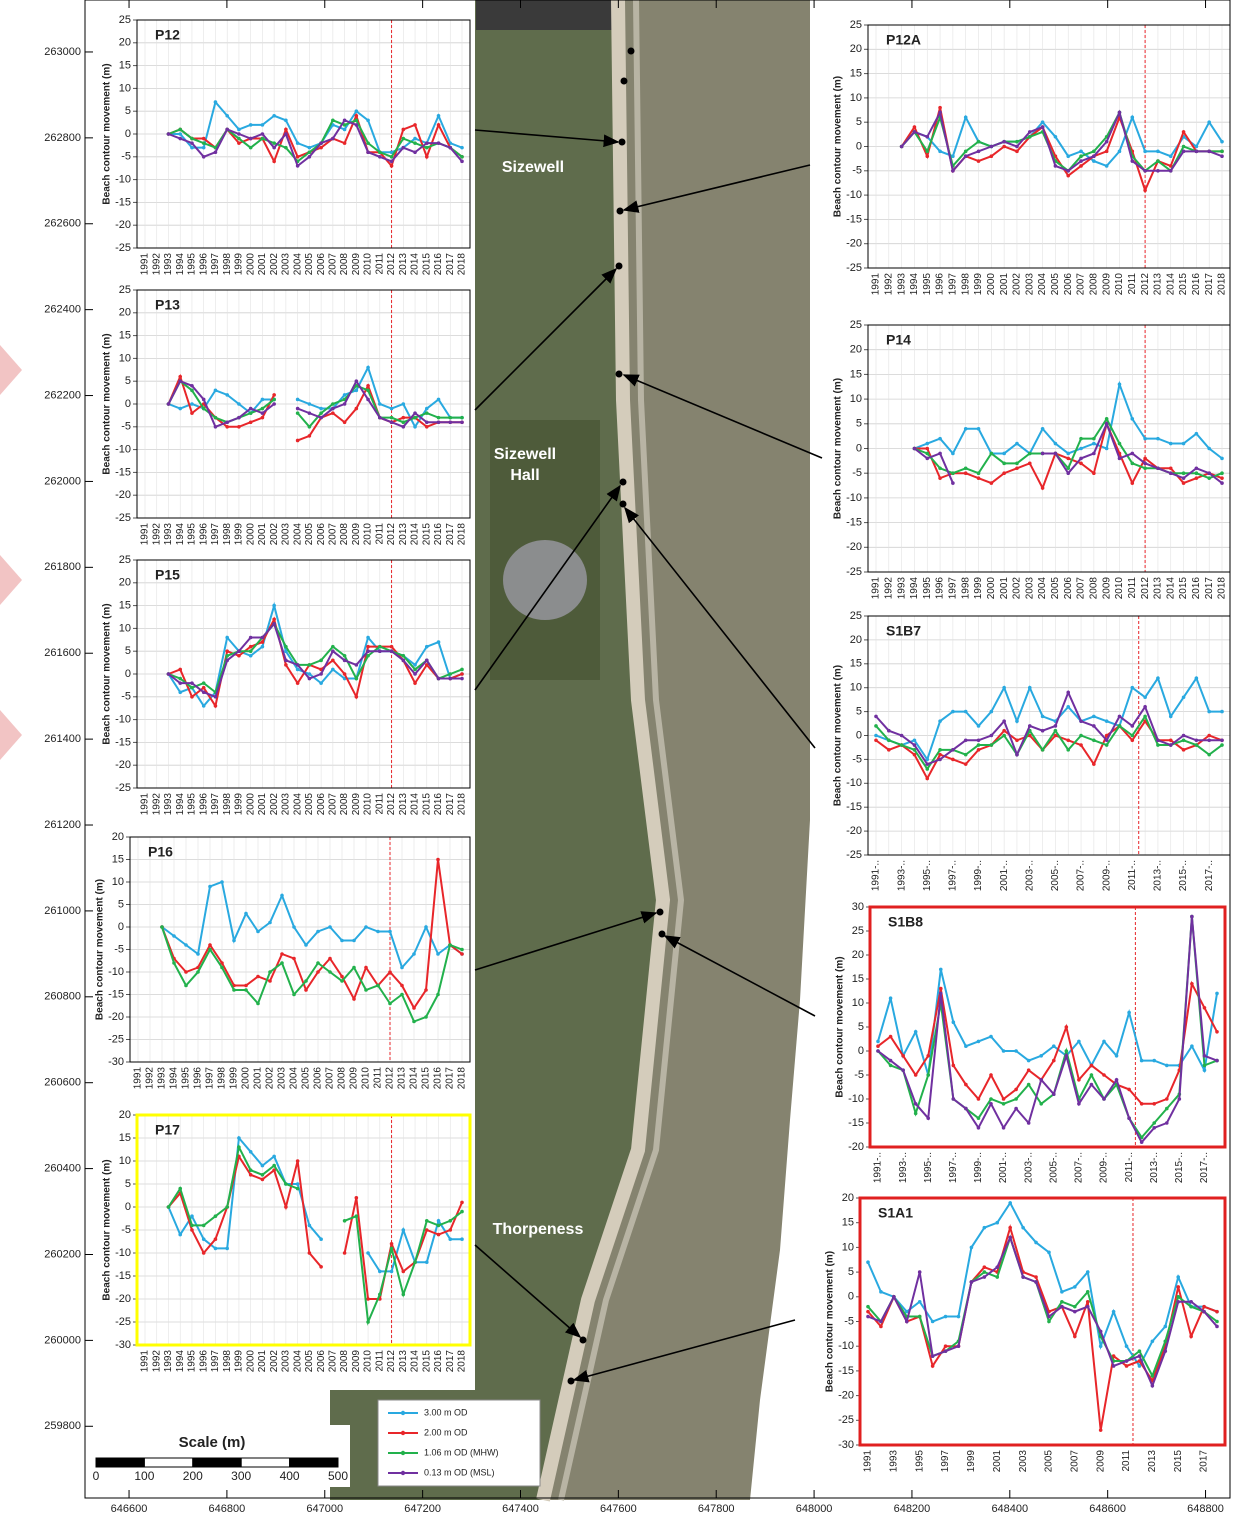 The width and height of the screenshot is (1247, 1518). What do you see at coordinates (1119, 284) in the screenshot?
I see `x-tick-label: 2010` at bounding box center [1119, 284].